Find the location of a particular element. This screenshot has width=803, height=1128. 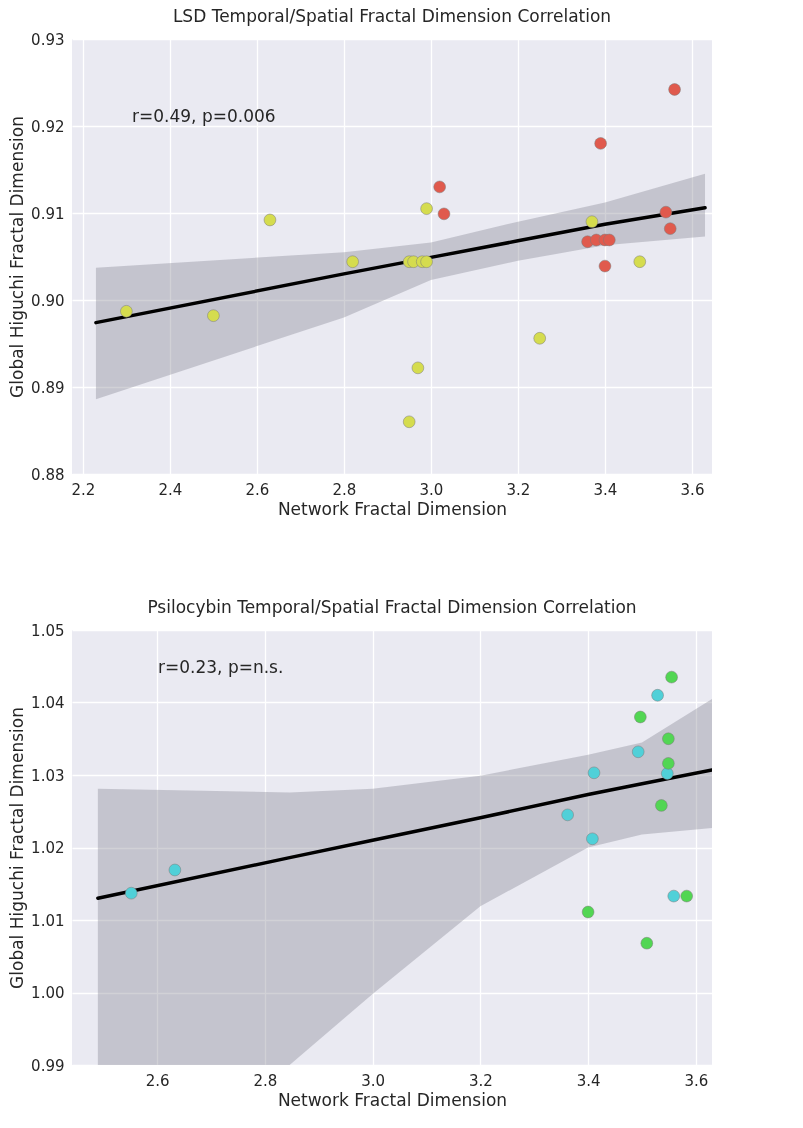

y-tick-label: 1.05 is located at coordinates (48, 630).